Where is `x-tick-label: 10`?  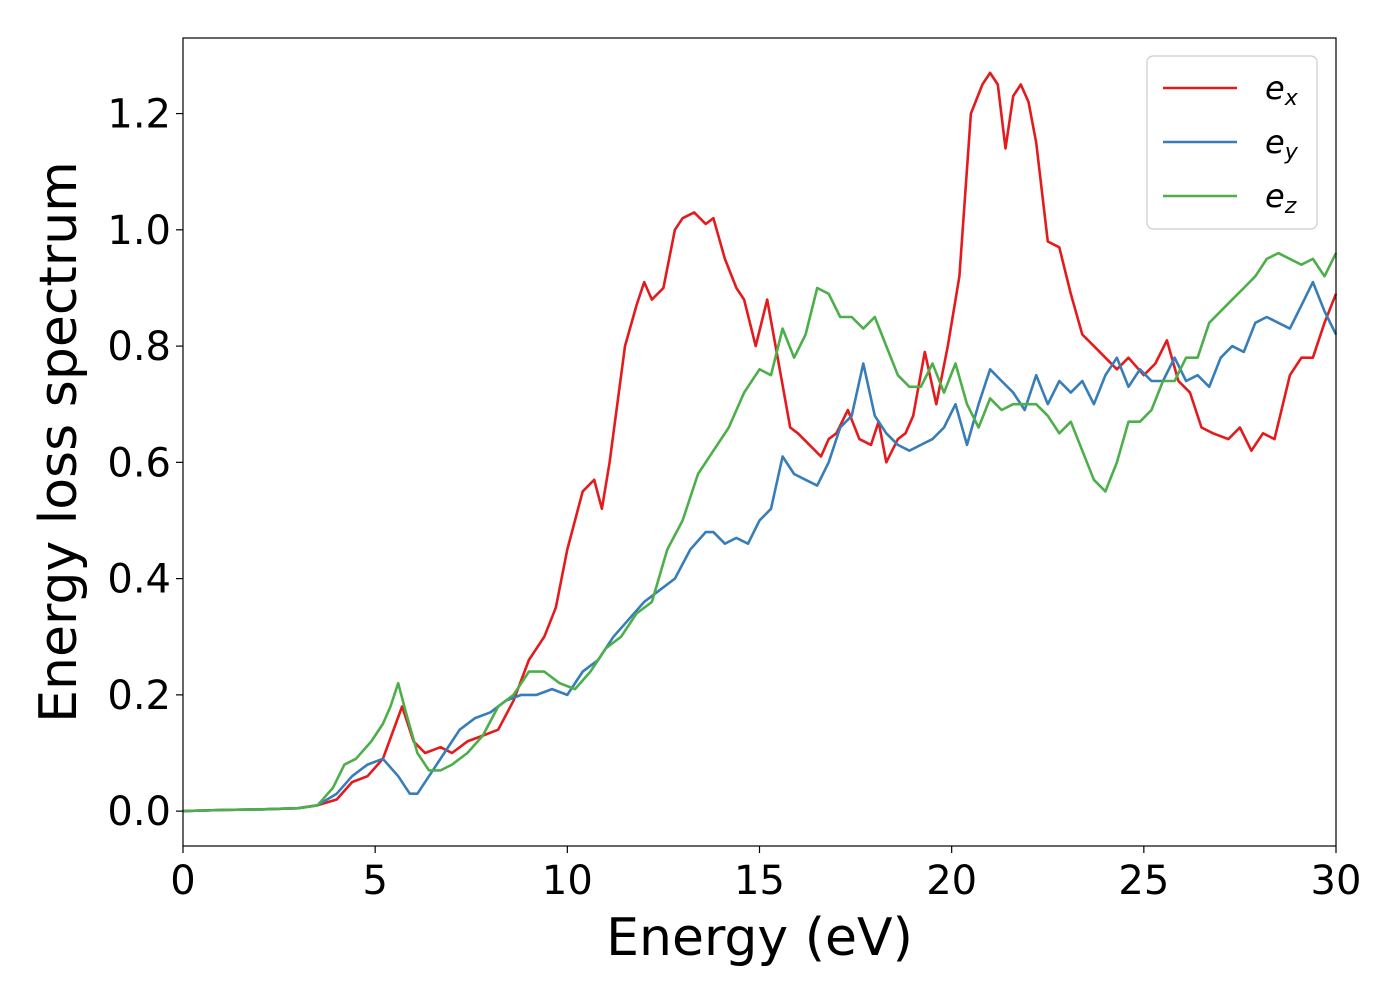 x-tick-label: 10 is located at coordinates (567, 881).